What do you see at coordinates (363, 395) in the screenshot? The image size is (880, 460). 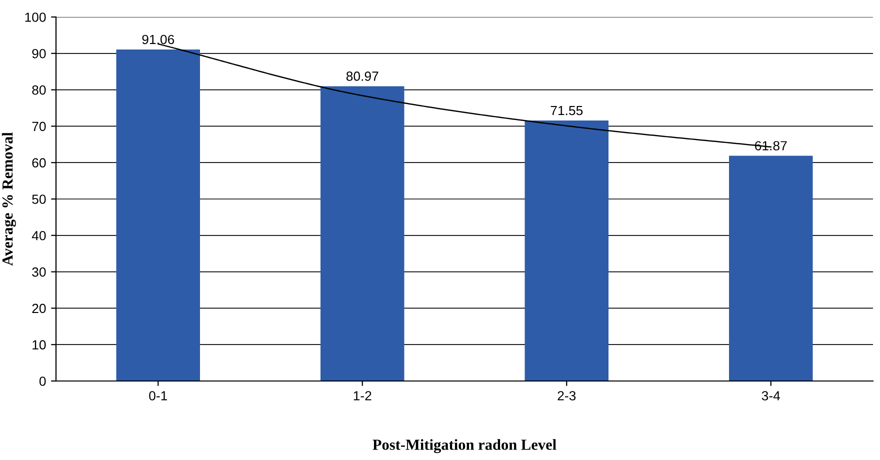 I see `x-tick-label: 1-2` at bounding box center [363, 395].